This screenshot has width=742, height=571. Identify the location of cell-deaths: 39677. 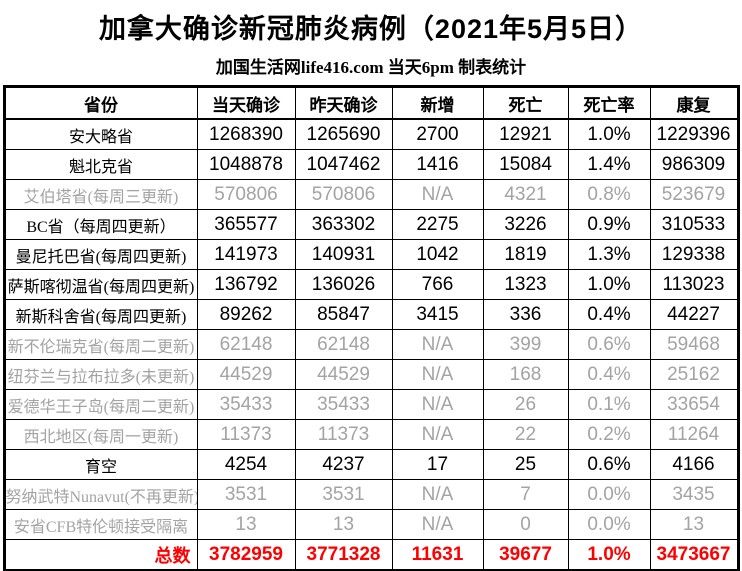
(525, 555).